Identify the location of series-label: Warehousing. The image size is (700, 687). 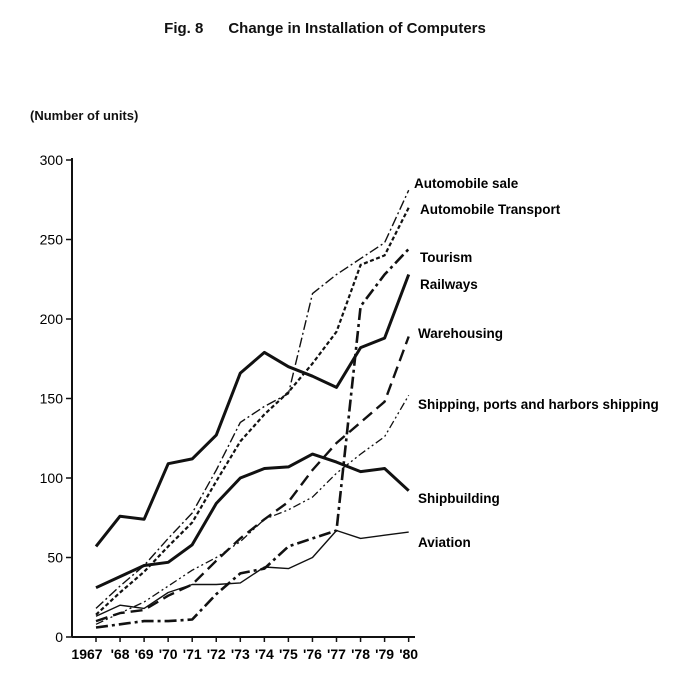
(460, 333).